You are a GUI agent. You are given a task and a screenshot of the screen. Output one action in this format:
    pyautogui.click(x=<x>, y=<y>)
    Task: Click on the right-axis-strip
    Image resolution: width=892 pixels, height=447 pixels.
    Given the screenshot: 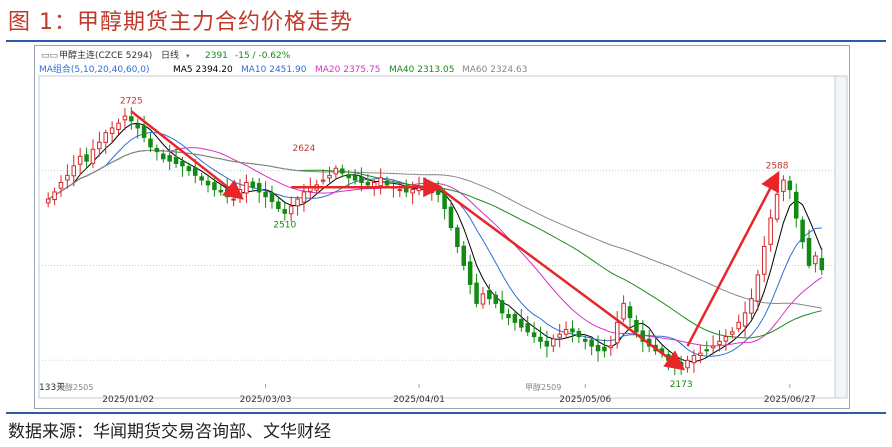 What is the action you would take?
    pyautogui.click(x=841, y=237)
    